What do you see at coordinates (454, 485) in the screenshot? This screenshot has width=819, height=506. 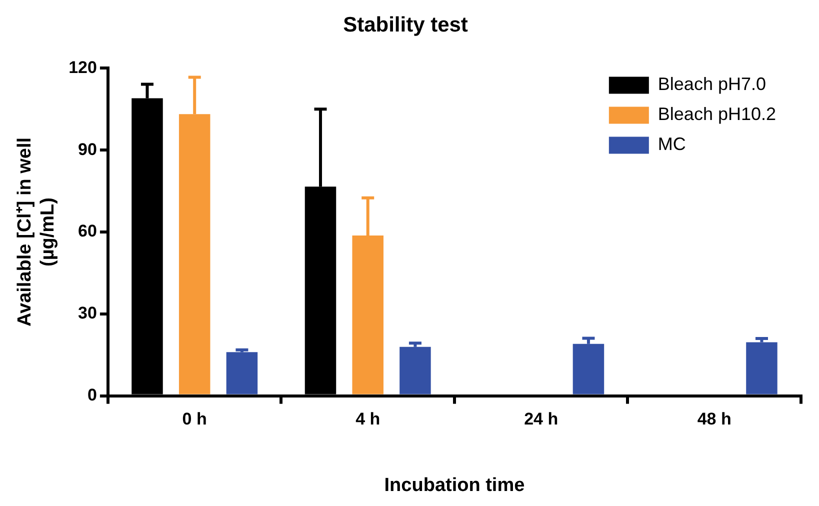 I see `x-axis-title: Incubation time` at bounding box center [454, 485].